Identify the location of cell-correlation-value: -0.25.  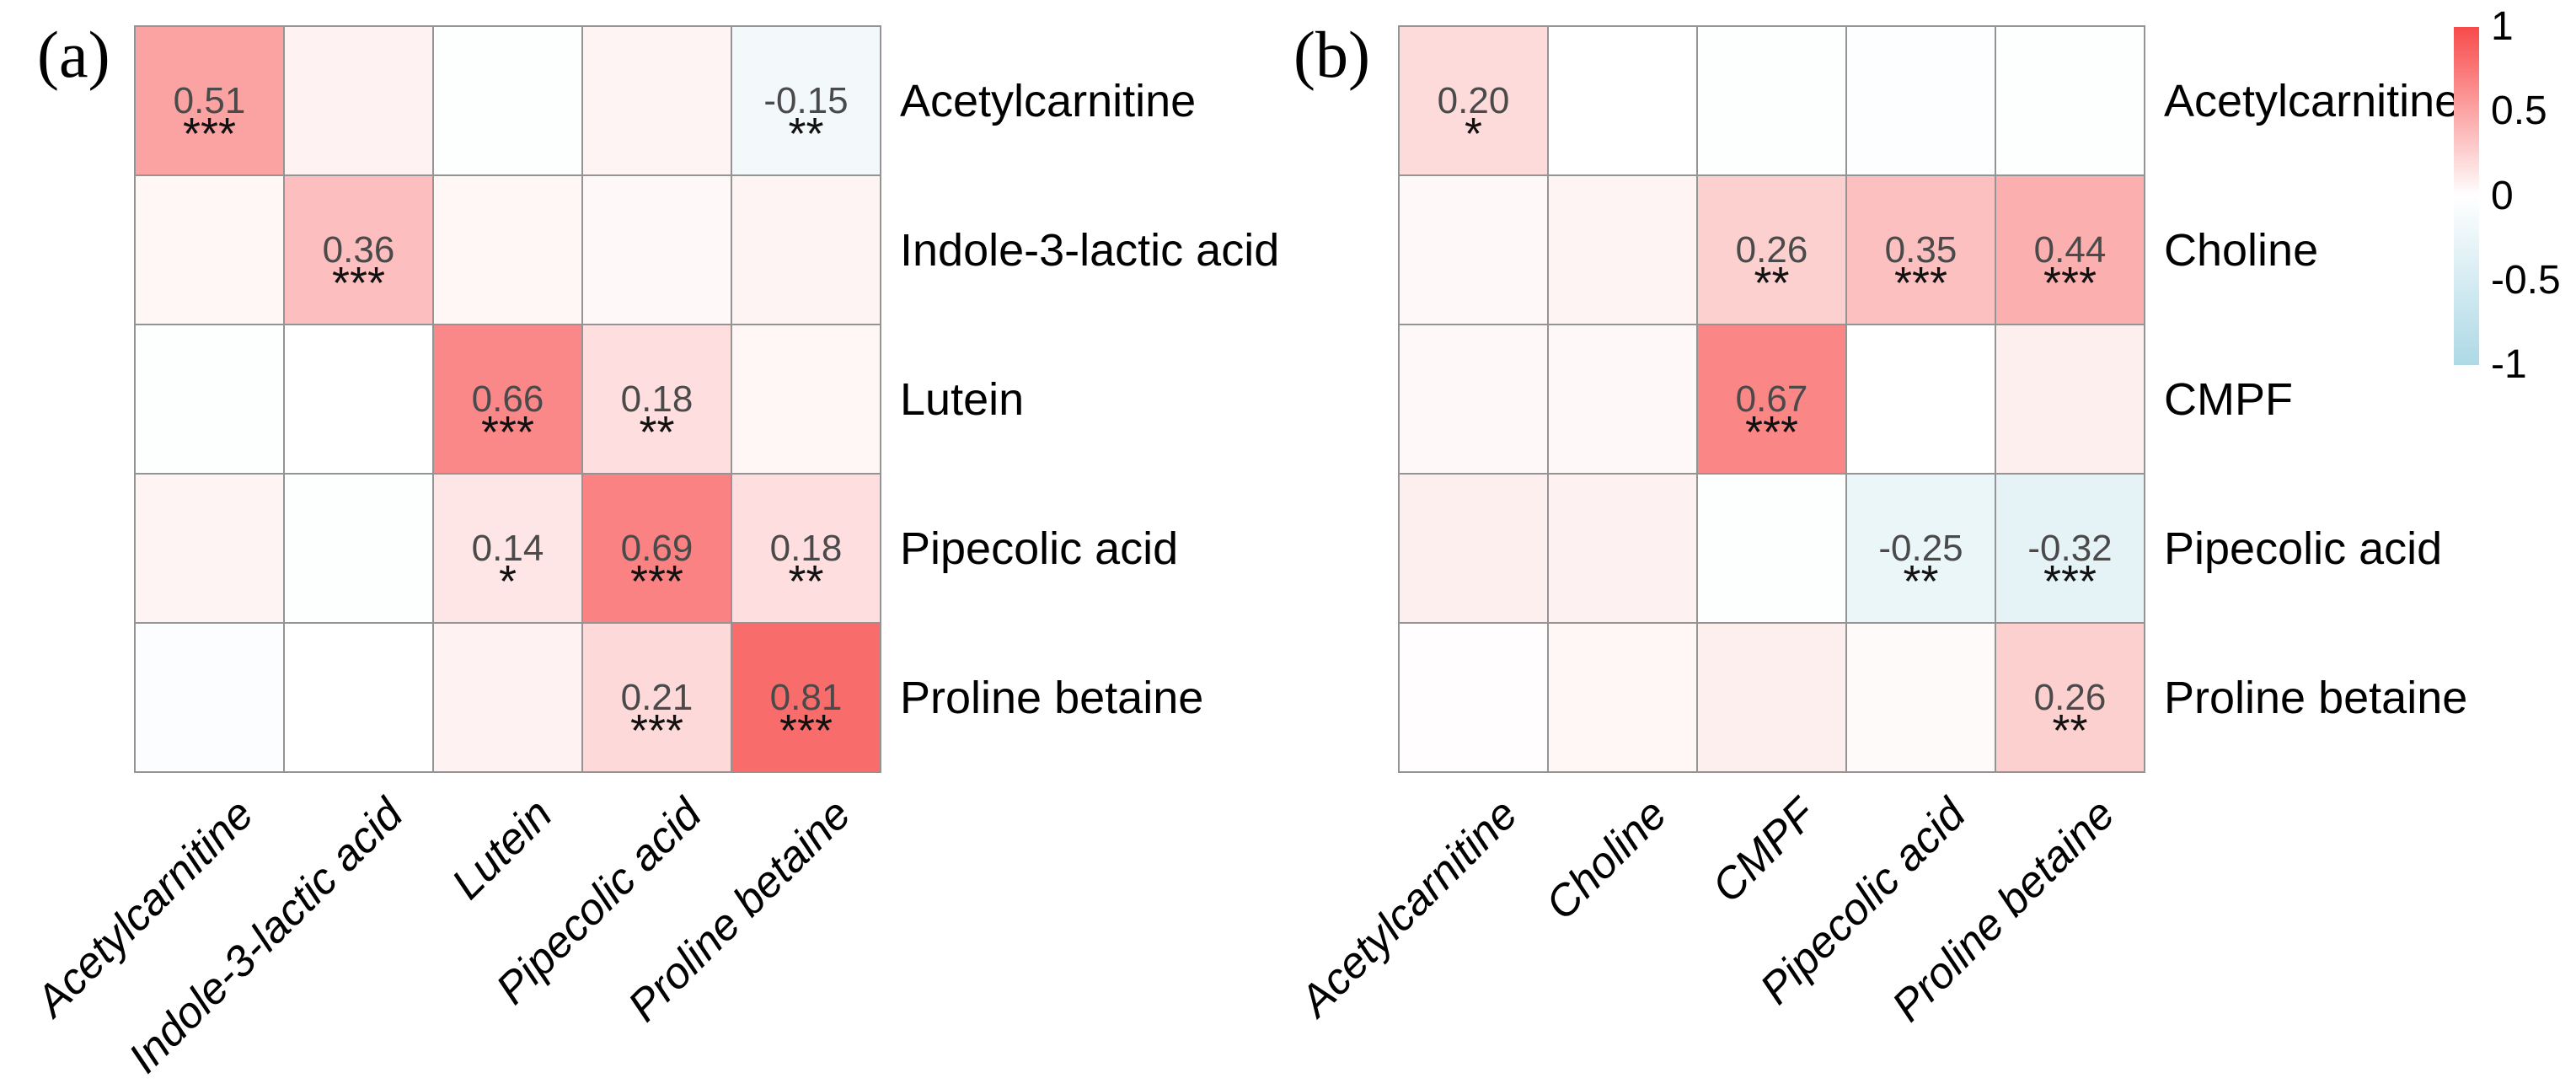
(1920, 548).